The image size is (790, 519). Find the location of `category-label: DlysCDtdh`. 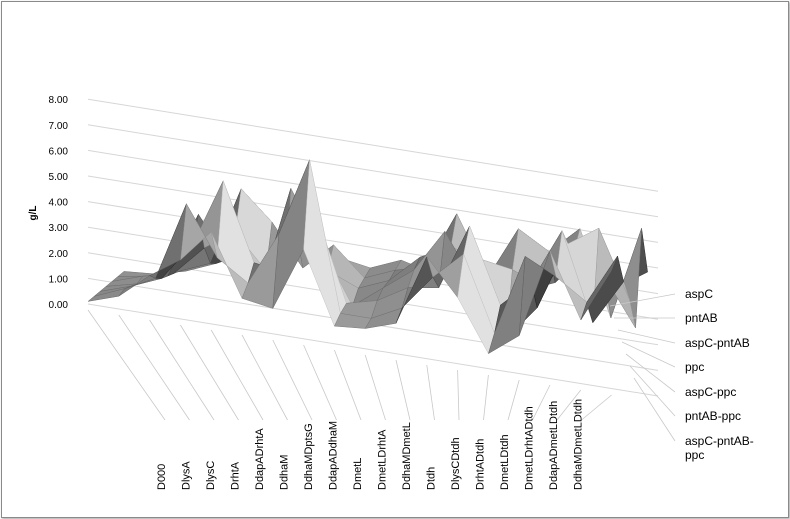

category-label: DlysCDtdh is located at coordinates (456, 463).